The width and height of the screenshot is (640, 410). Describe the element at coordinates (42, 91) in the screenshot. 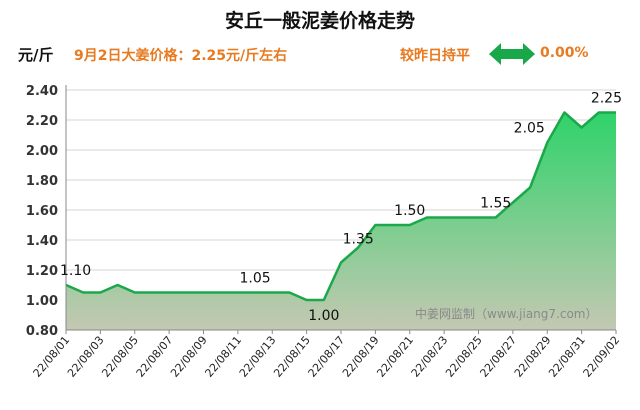

I see `y-tick-label: 2.40` at that location.